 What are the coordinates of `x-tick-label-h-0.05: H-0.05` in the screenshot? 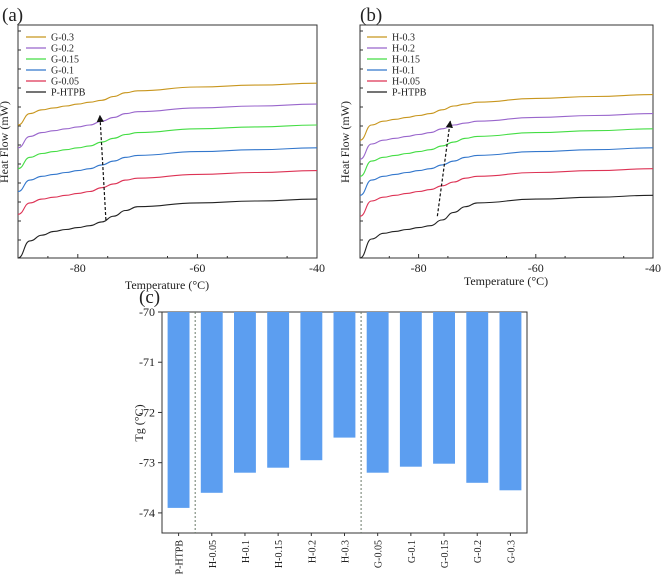 It's located at (213, 554).